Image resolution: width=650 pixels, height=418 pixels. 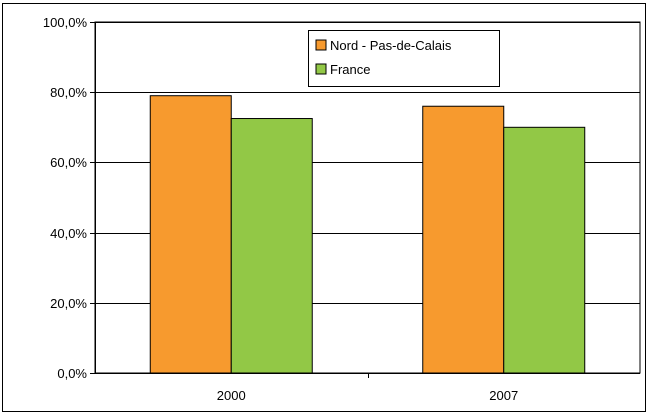 I want to click on bar-france-2007, so click(x=544, y=250).